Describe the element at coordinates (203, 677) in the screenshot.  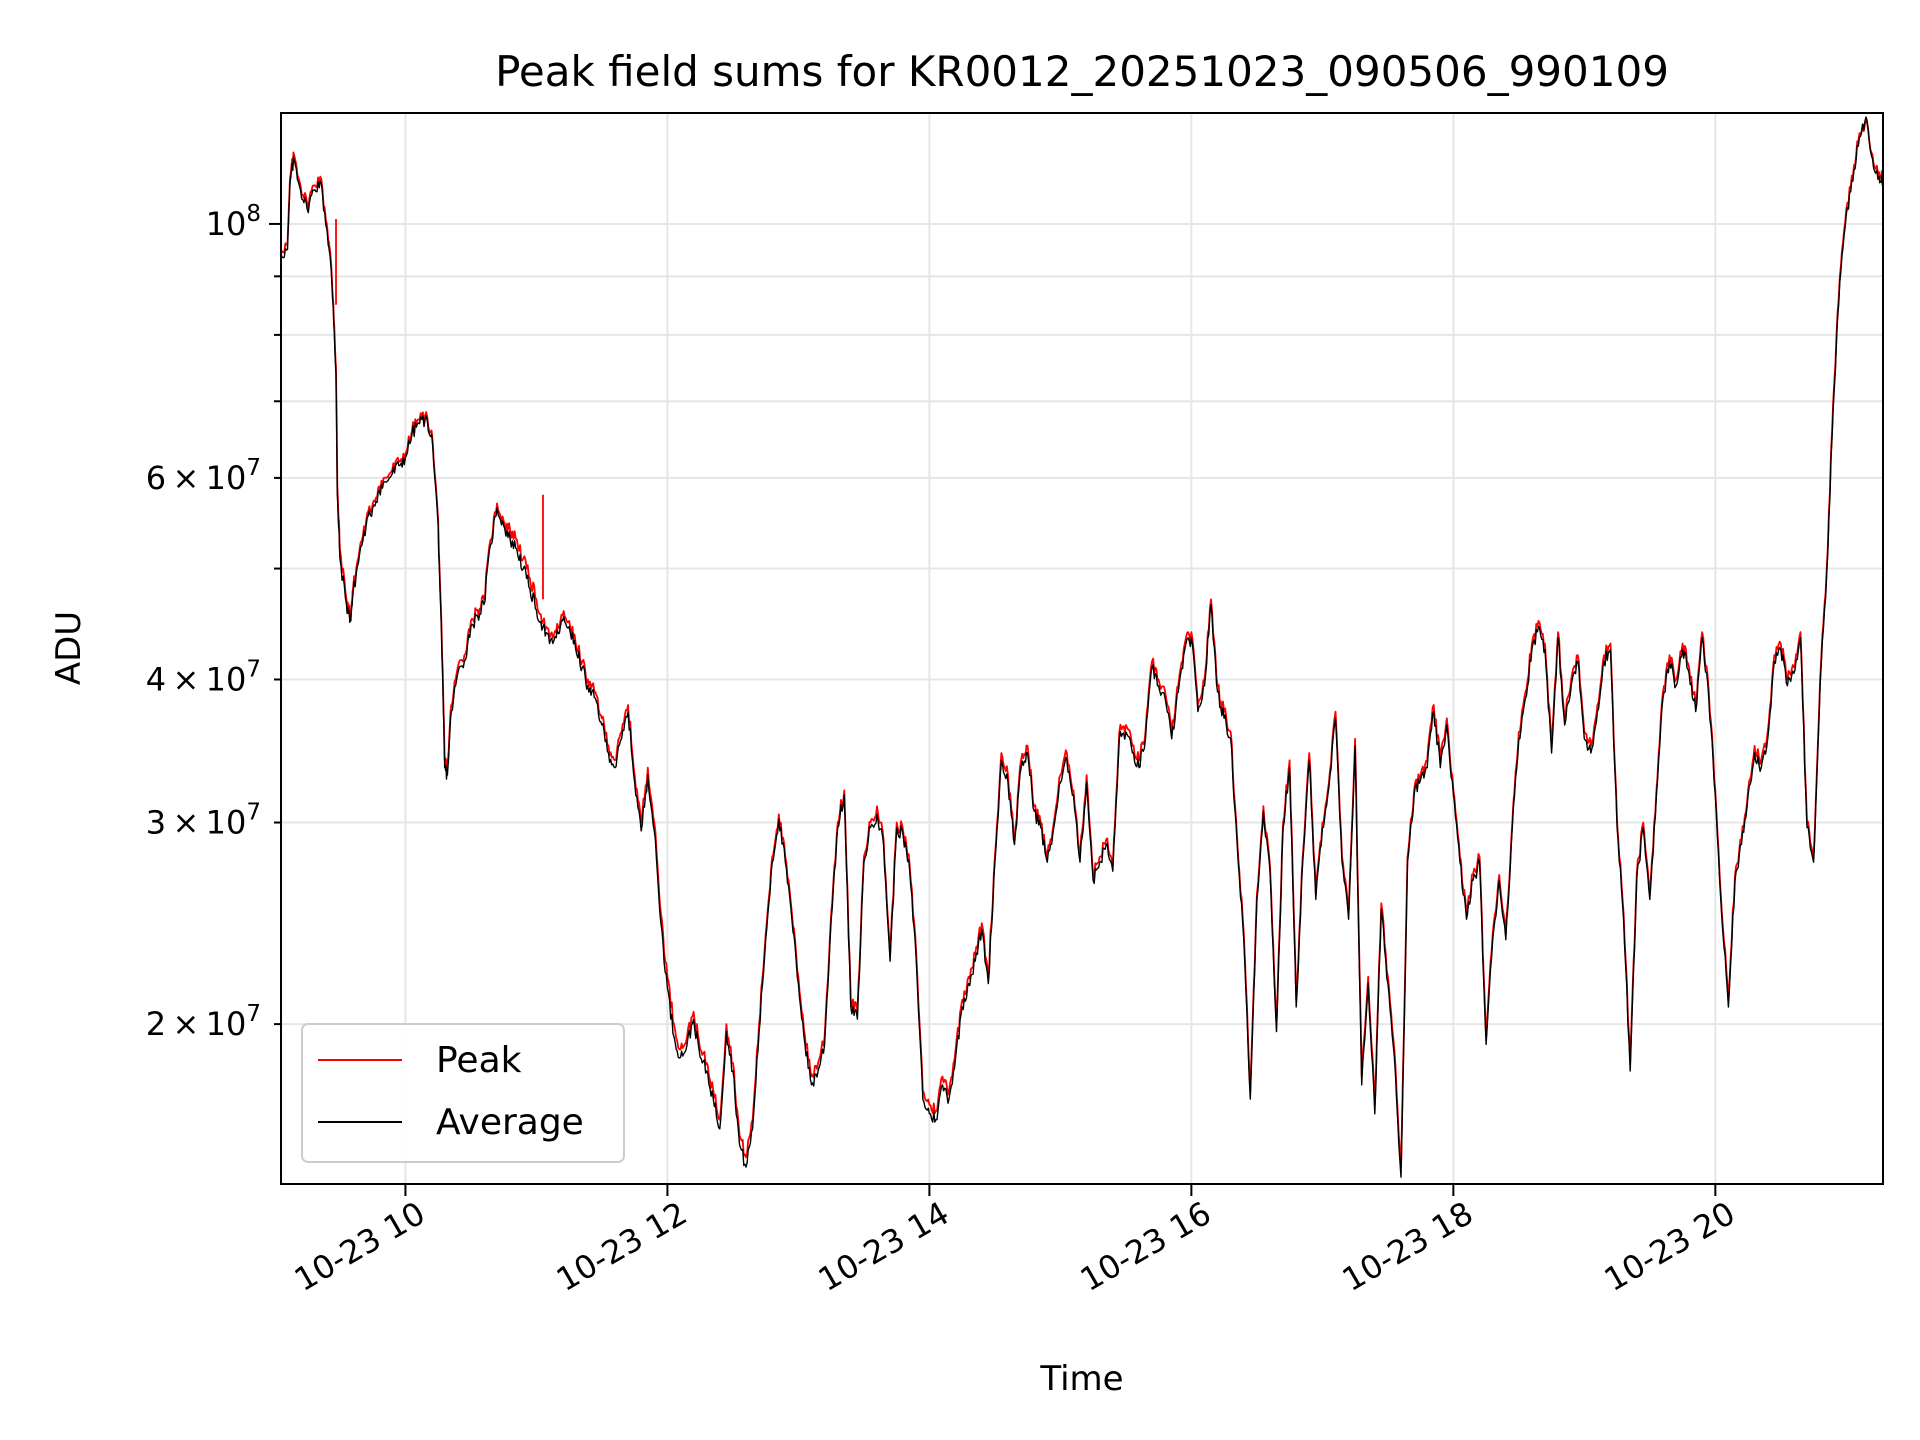
I see `y-tick-label: 4 × 107` at that location.